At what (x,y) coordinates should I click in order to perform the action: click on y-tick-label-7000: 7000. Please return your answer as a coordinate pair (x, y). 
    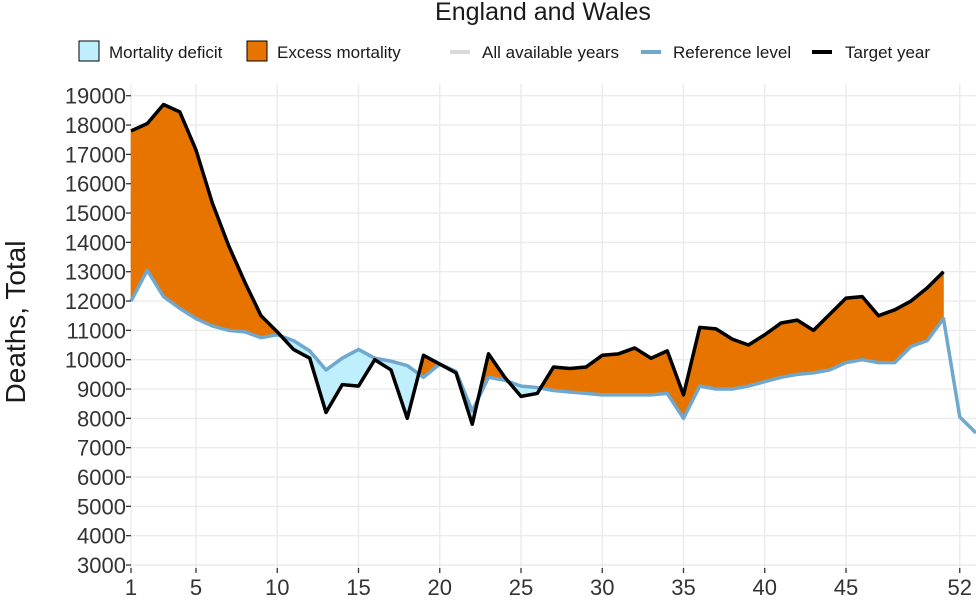
    Looking at the image, I should click on (101, 448).